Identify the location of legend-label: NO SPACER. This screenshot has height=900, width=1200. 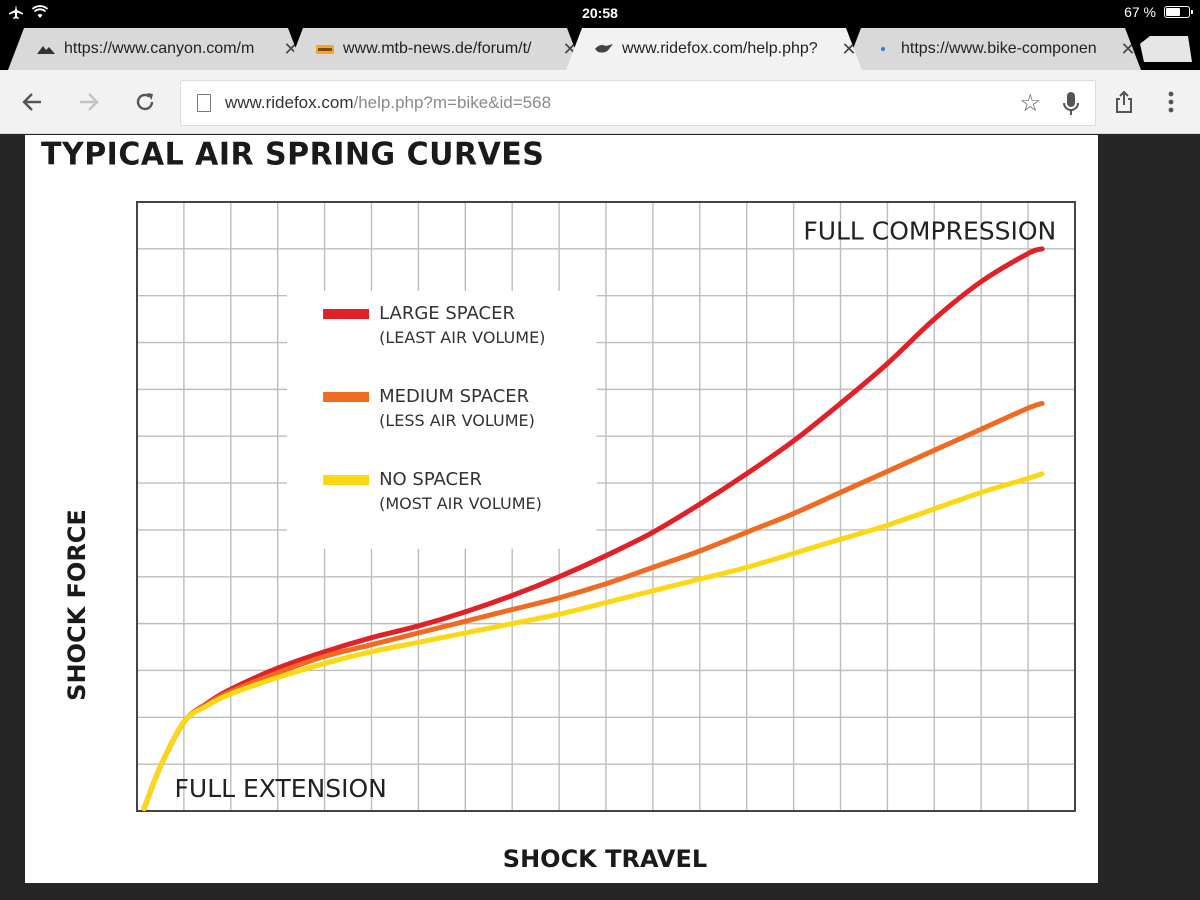
(430, 479).